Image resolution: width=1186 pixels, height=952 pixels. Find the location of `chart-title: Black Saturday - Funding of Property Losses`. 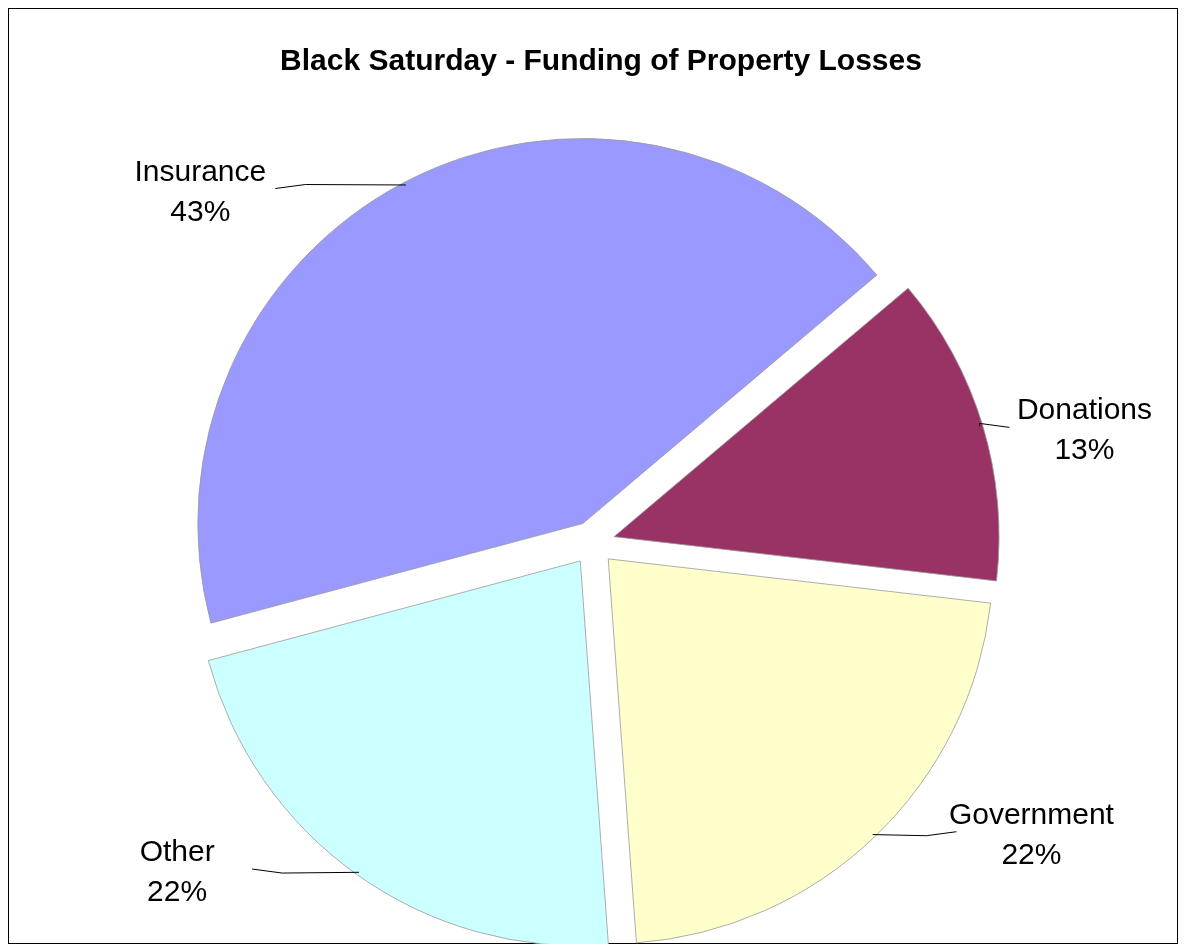

chart-title: Black Saturday - Funding of Property Losses is located at coordinates (601, 59).